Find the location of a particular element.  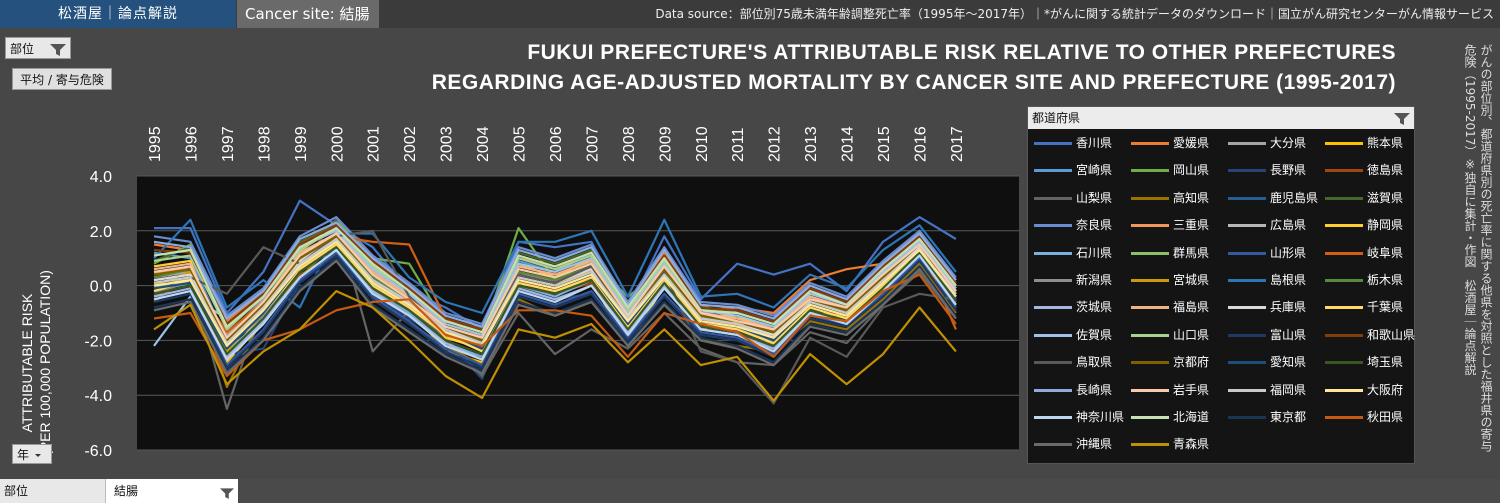

legend-item: 和歌山県 is located at coordinates (1370, 335).